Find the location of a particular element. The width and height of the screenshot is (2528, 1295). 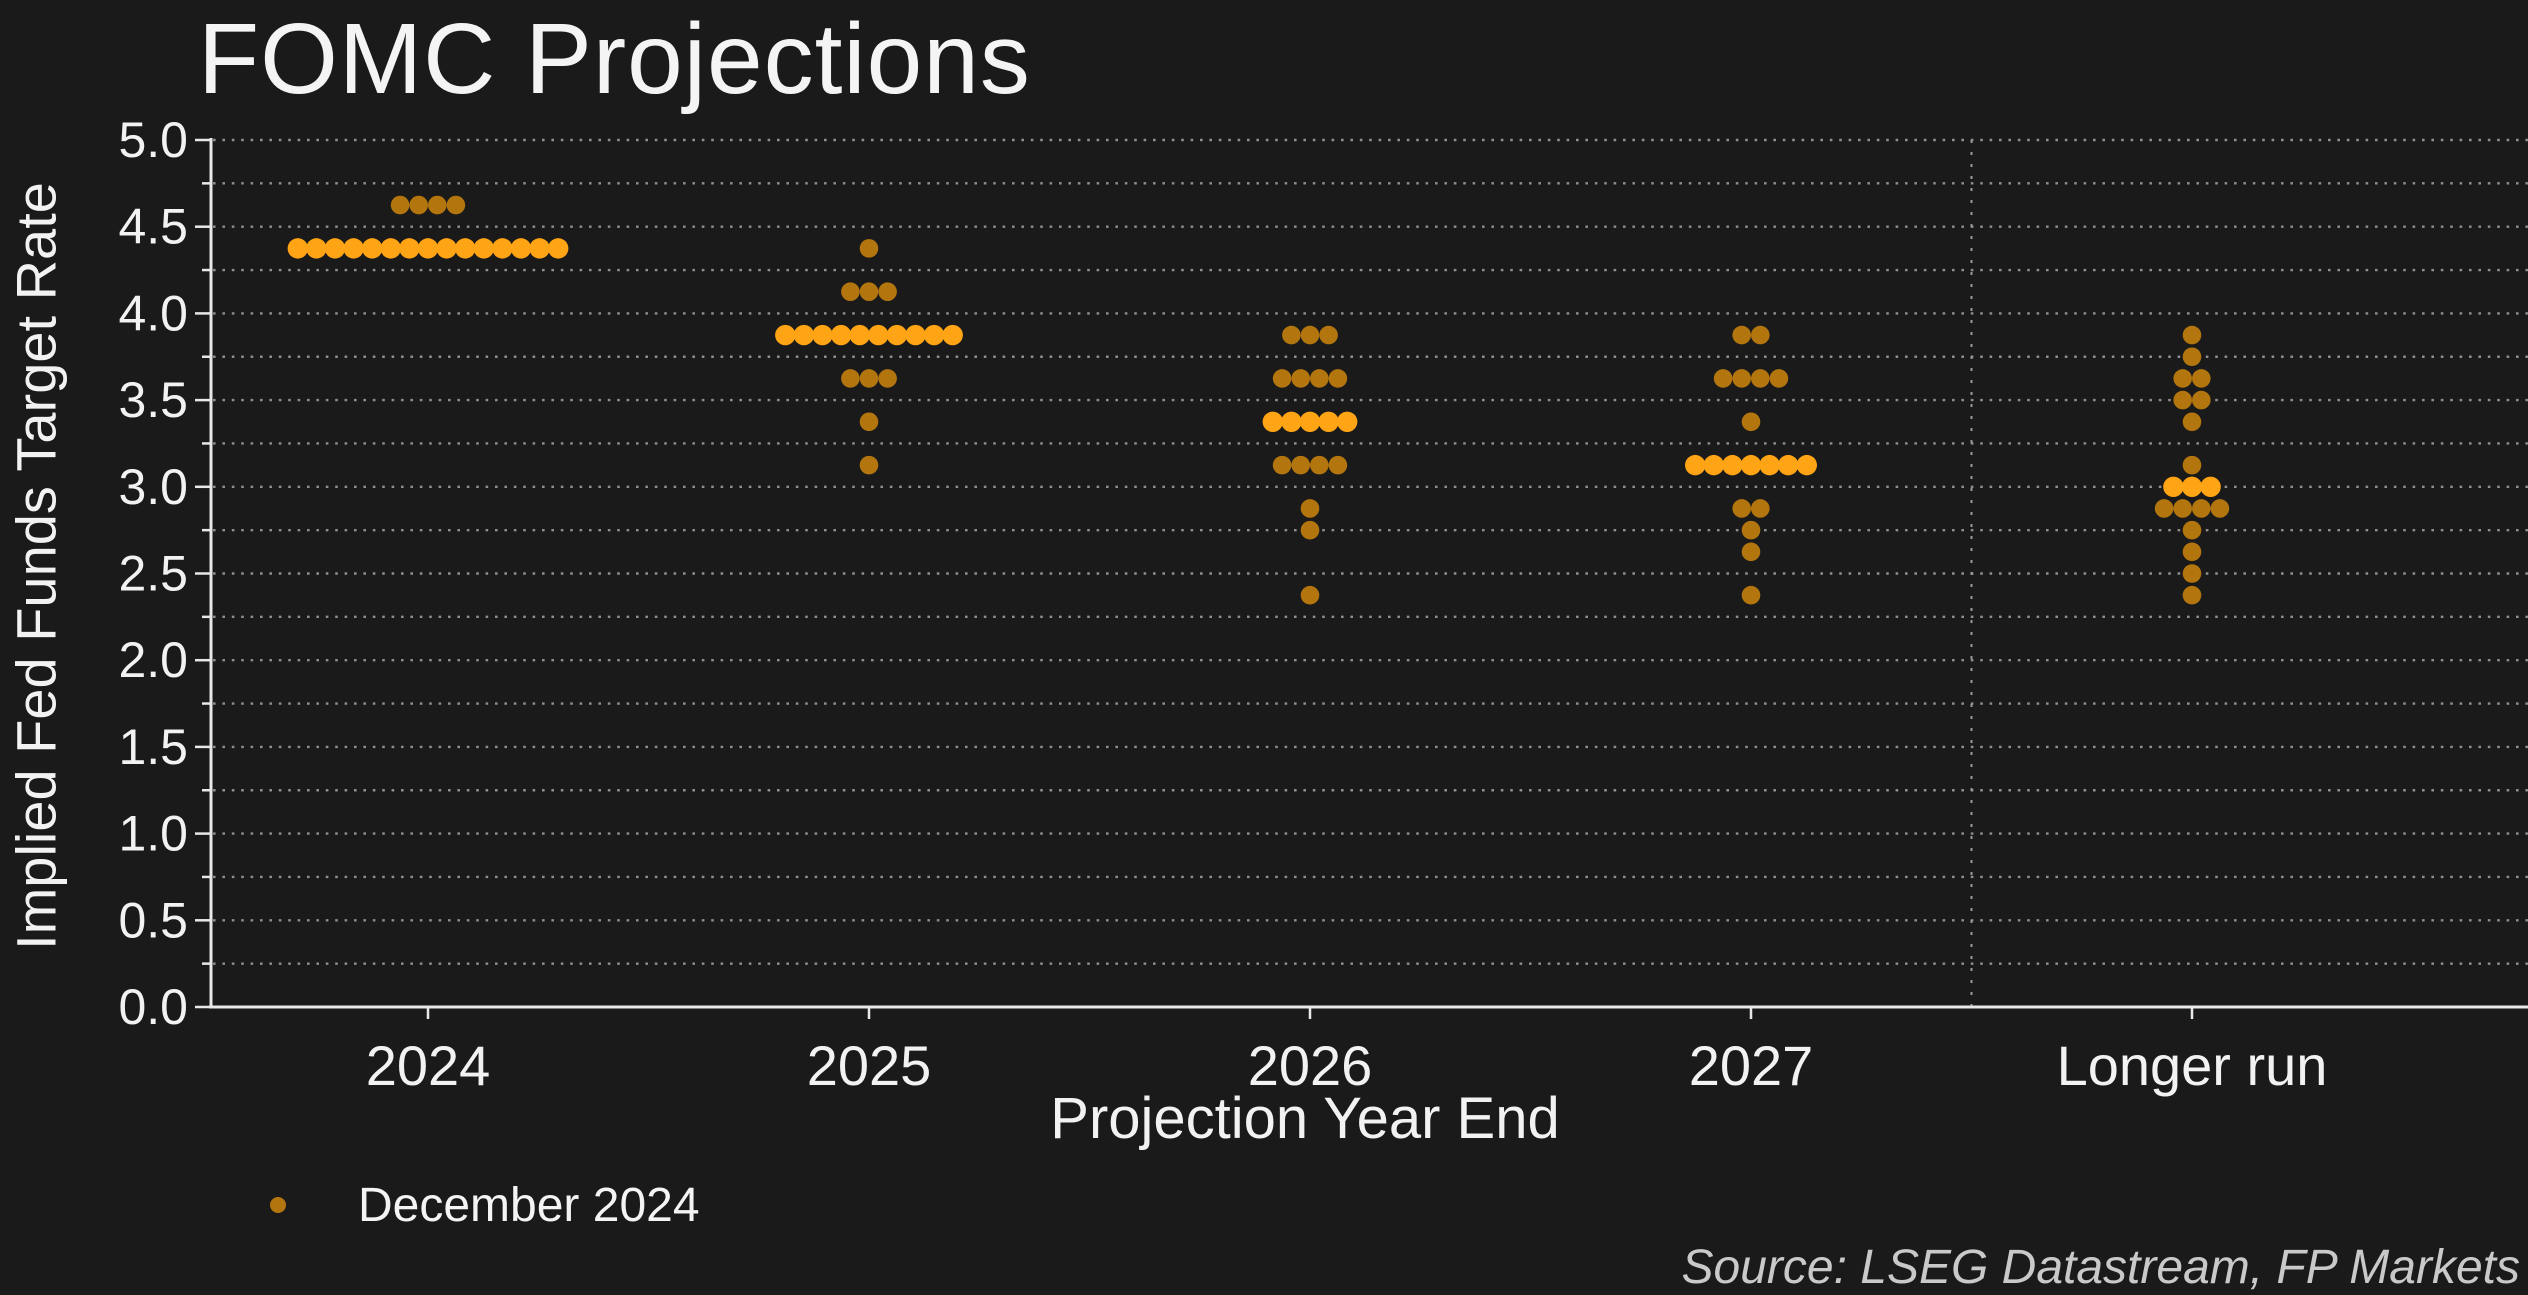

dot-2025-4.375 is located at coordinates (869, 248).